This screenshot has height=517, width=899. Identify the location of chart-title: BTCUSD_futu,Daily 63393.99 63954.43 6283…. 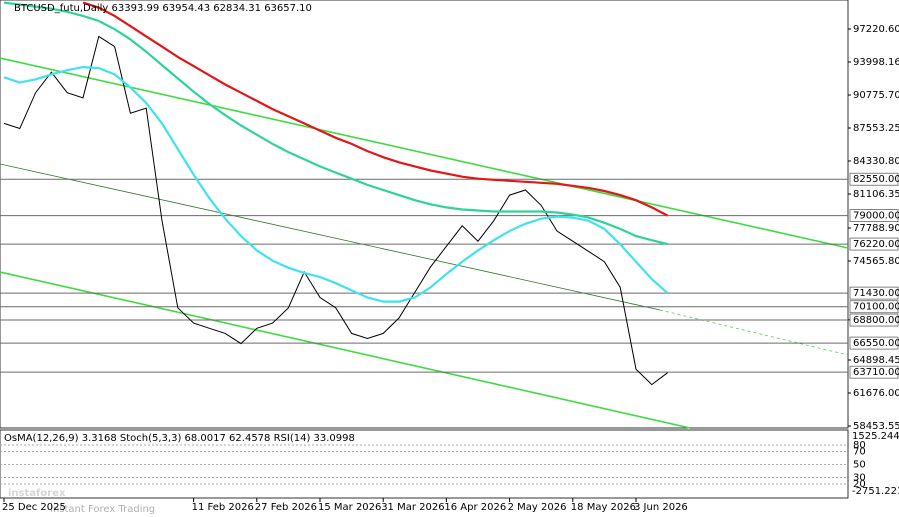
(163, 8).